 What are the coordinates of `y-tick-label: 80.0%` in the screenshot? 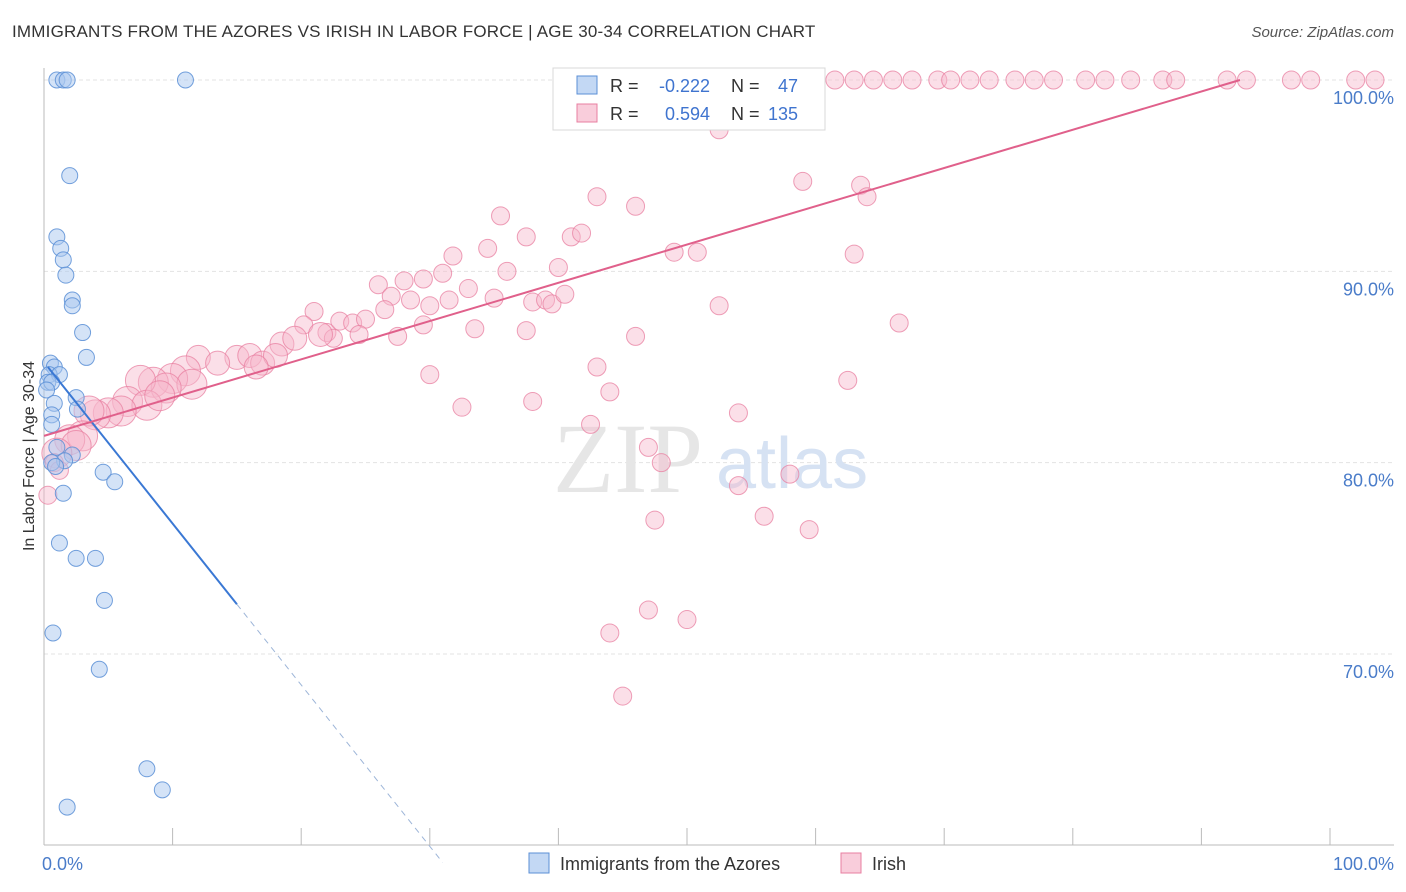 It's located at (1368, 481).